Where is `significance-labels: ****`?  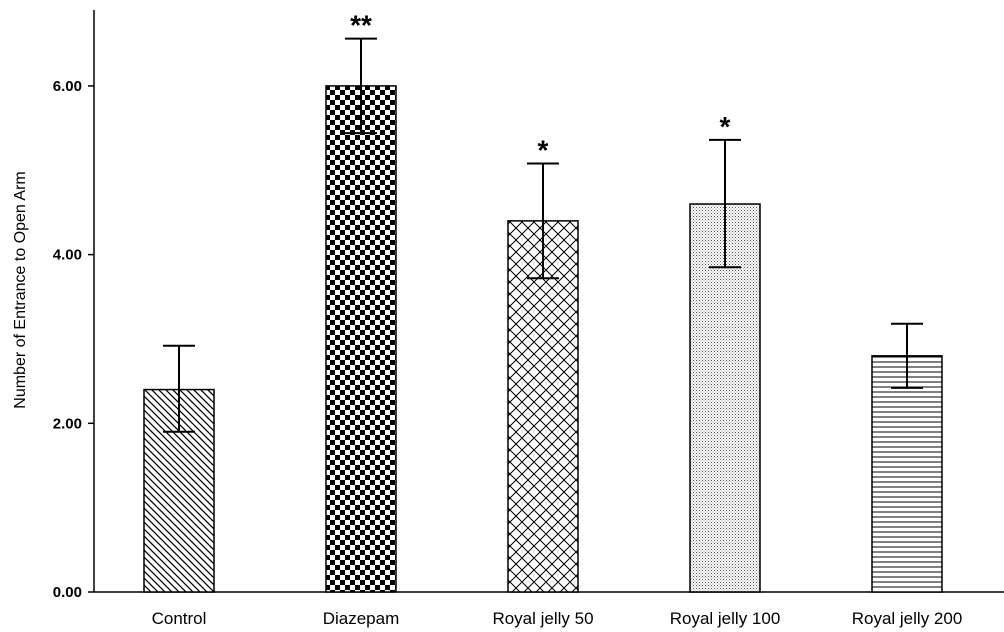
significance-labels: **** is located at coordinates (540, 88).